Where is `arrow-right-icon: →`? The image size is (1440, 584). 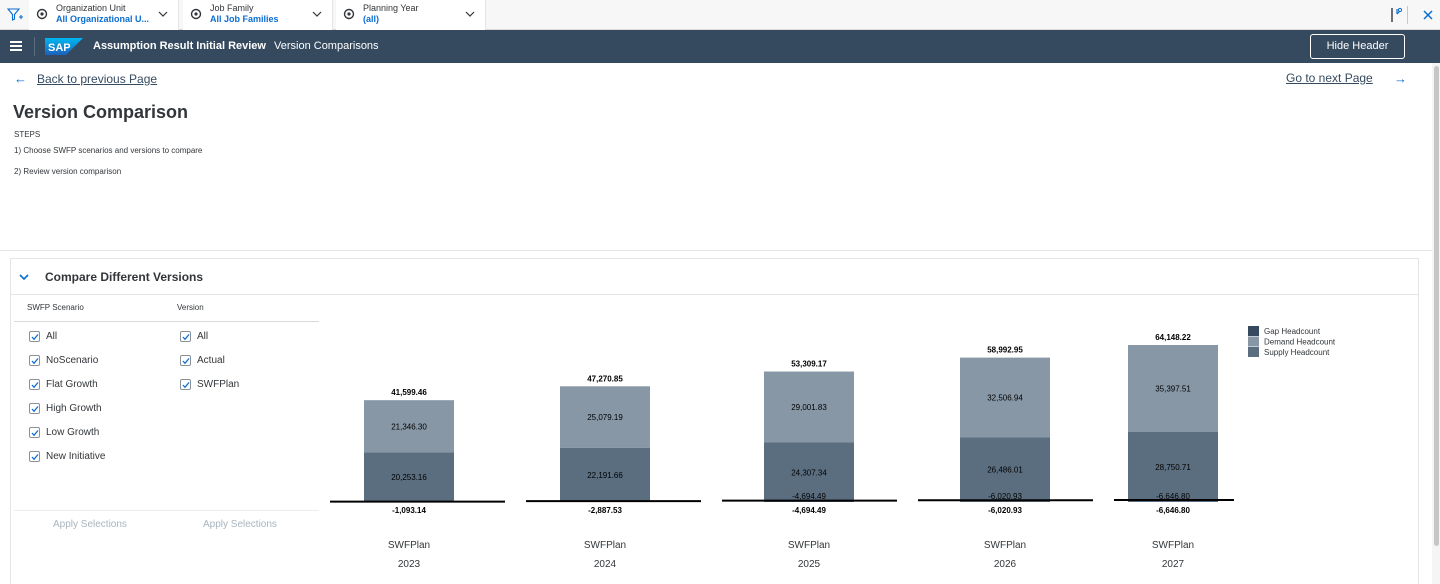
arrow-right-icon: → is located at coordinates (1400, 78).